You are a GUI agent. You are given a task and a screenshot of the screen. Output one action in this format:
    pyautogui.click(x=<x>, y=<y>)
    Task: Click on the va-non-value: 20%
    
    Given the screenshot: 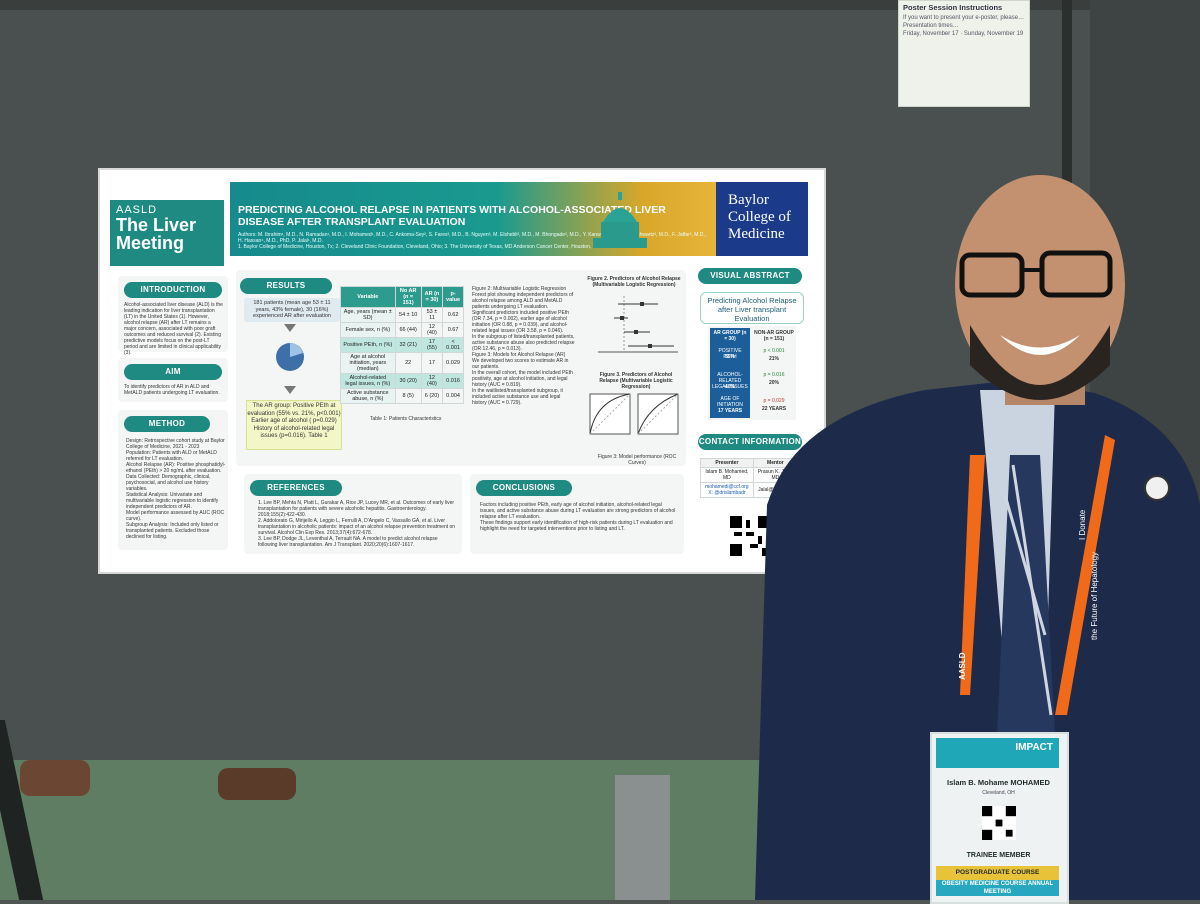 What is the action you would take?
    pyautogui.click(x=773, y=383)
    